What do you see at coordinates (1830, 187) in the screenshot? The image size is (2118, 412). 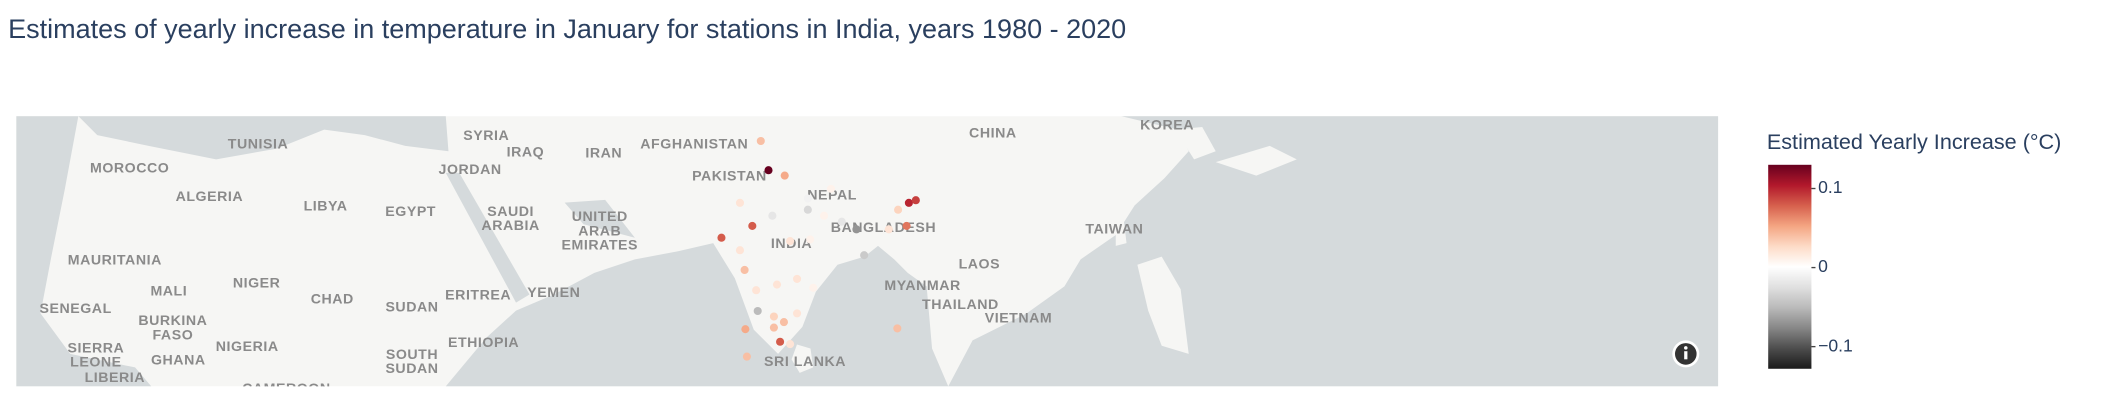 I see `colorbar-tick-label: 0.1` at bounding box center [1830, 187].